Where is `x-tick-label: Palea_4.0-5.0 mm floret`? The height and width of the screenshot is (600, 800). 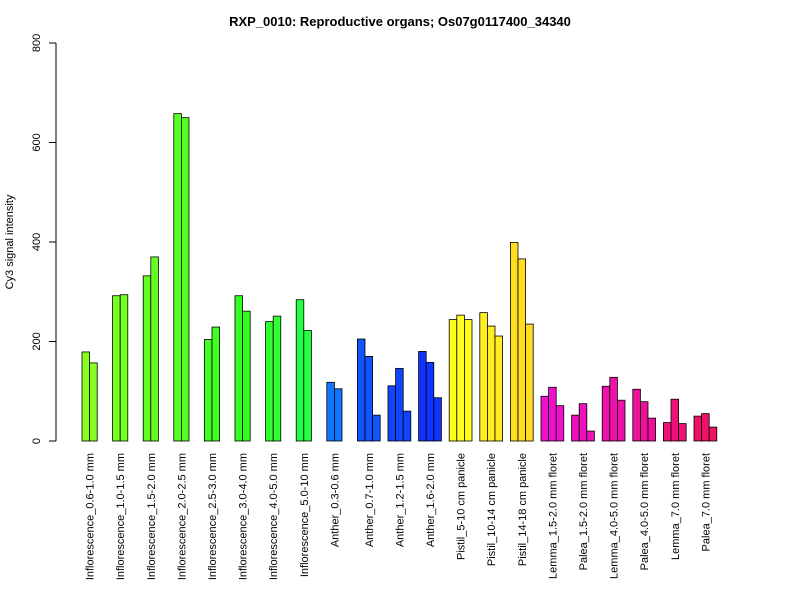 x-tick-label: Palea_4.0-5.0 mm floret is located at coordinates (645, 511).